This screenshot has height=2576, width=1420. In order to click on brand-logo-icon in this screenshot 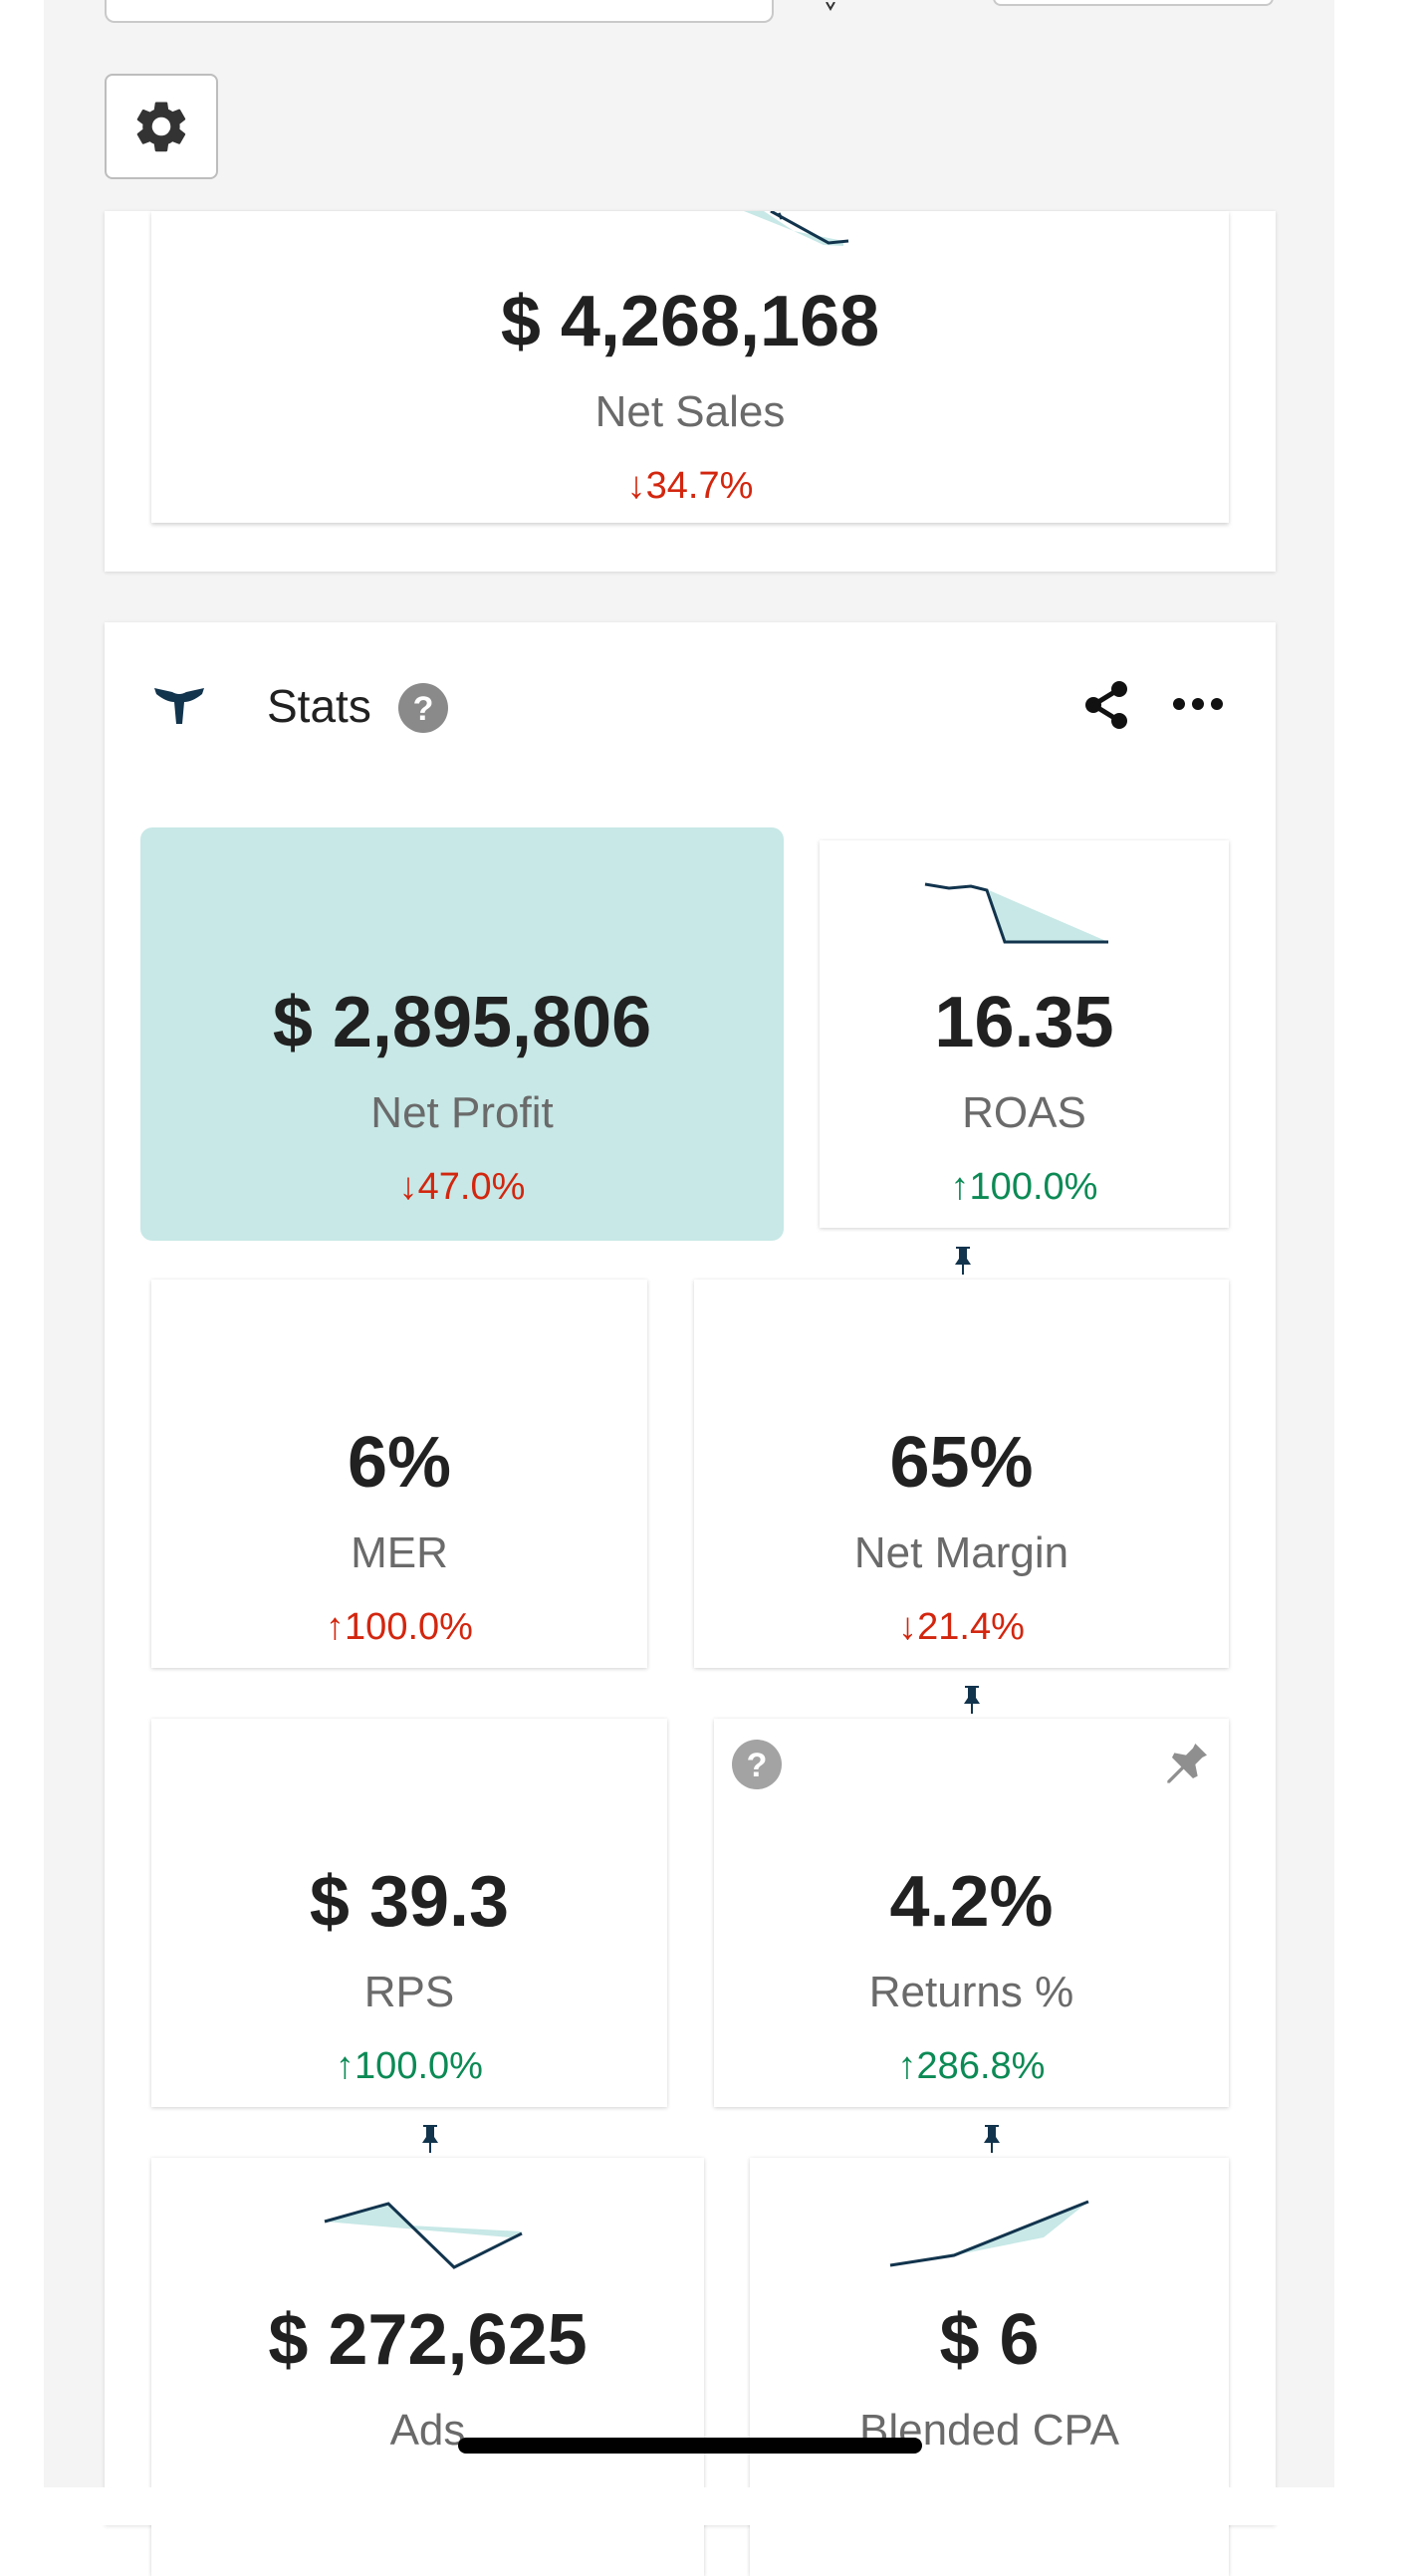, I will do `click(179, 706)`.